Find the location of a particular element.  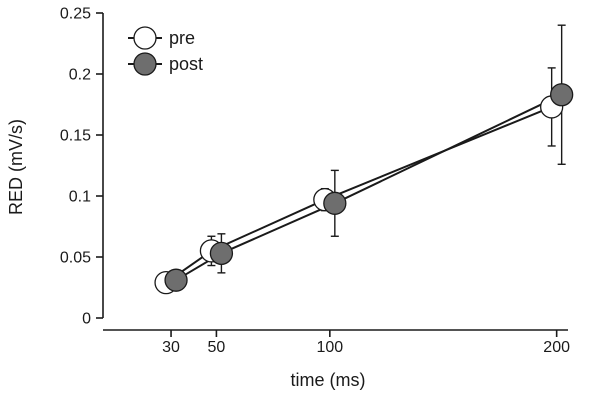

legend-marker-post is located at coordinates (145, 64).